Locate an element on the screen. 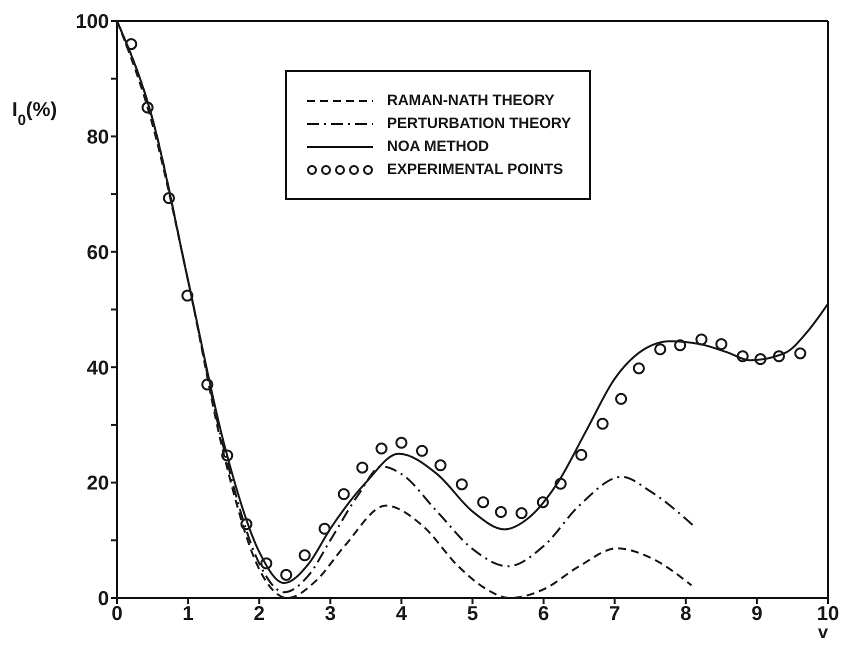 This screenshot has width=851, height=659. x-tick-label: 2 is located at coordinates (259, 614).